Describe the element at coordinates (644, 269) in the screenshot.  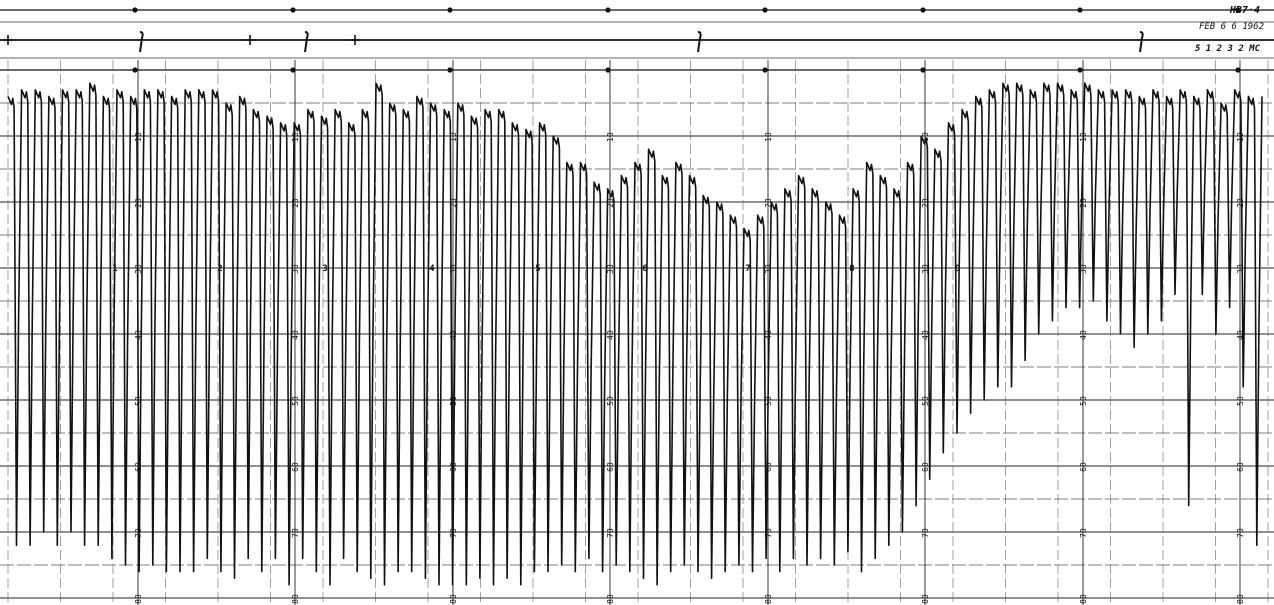
I see `hour-label: 6` at that location.